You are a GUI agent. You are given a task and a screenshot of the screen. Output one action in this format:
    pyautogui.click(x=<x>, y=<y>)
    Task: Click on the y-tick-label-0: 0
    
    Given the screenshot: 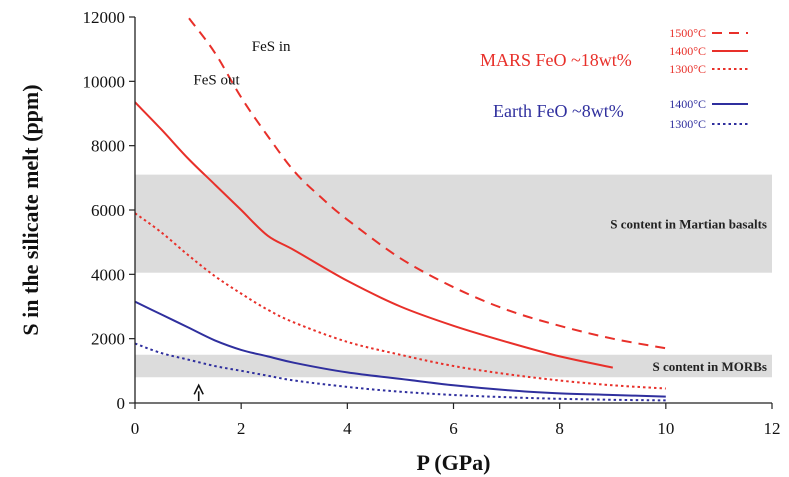 What is the action you would take?
    pyautogui.click(x=121, y=403)
    